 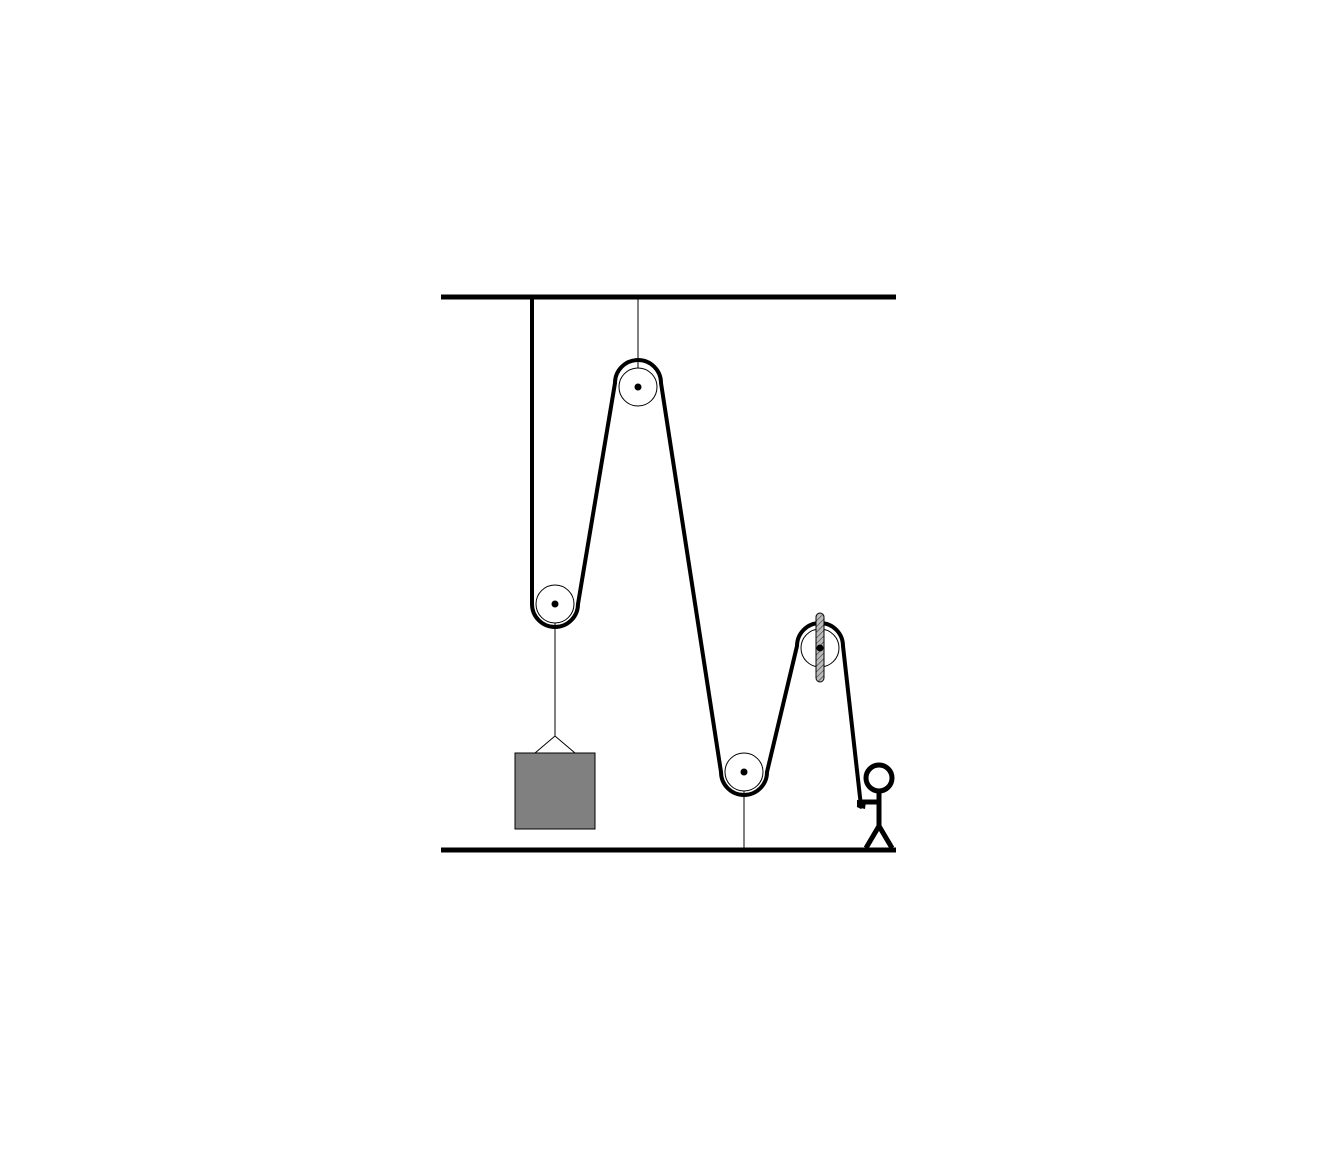 What do you see at coordinates (638, 387) in the screenshot?
I see `pulley-upper` at bounding box center [638, 387].